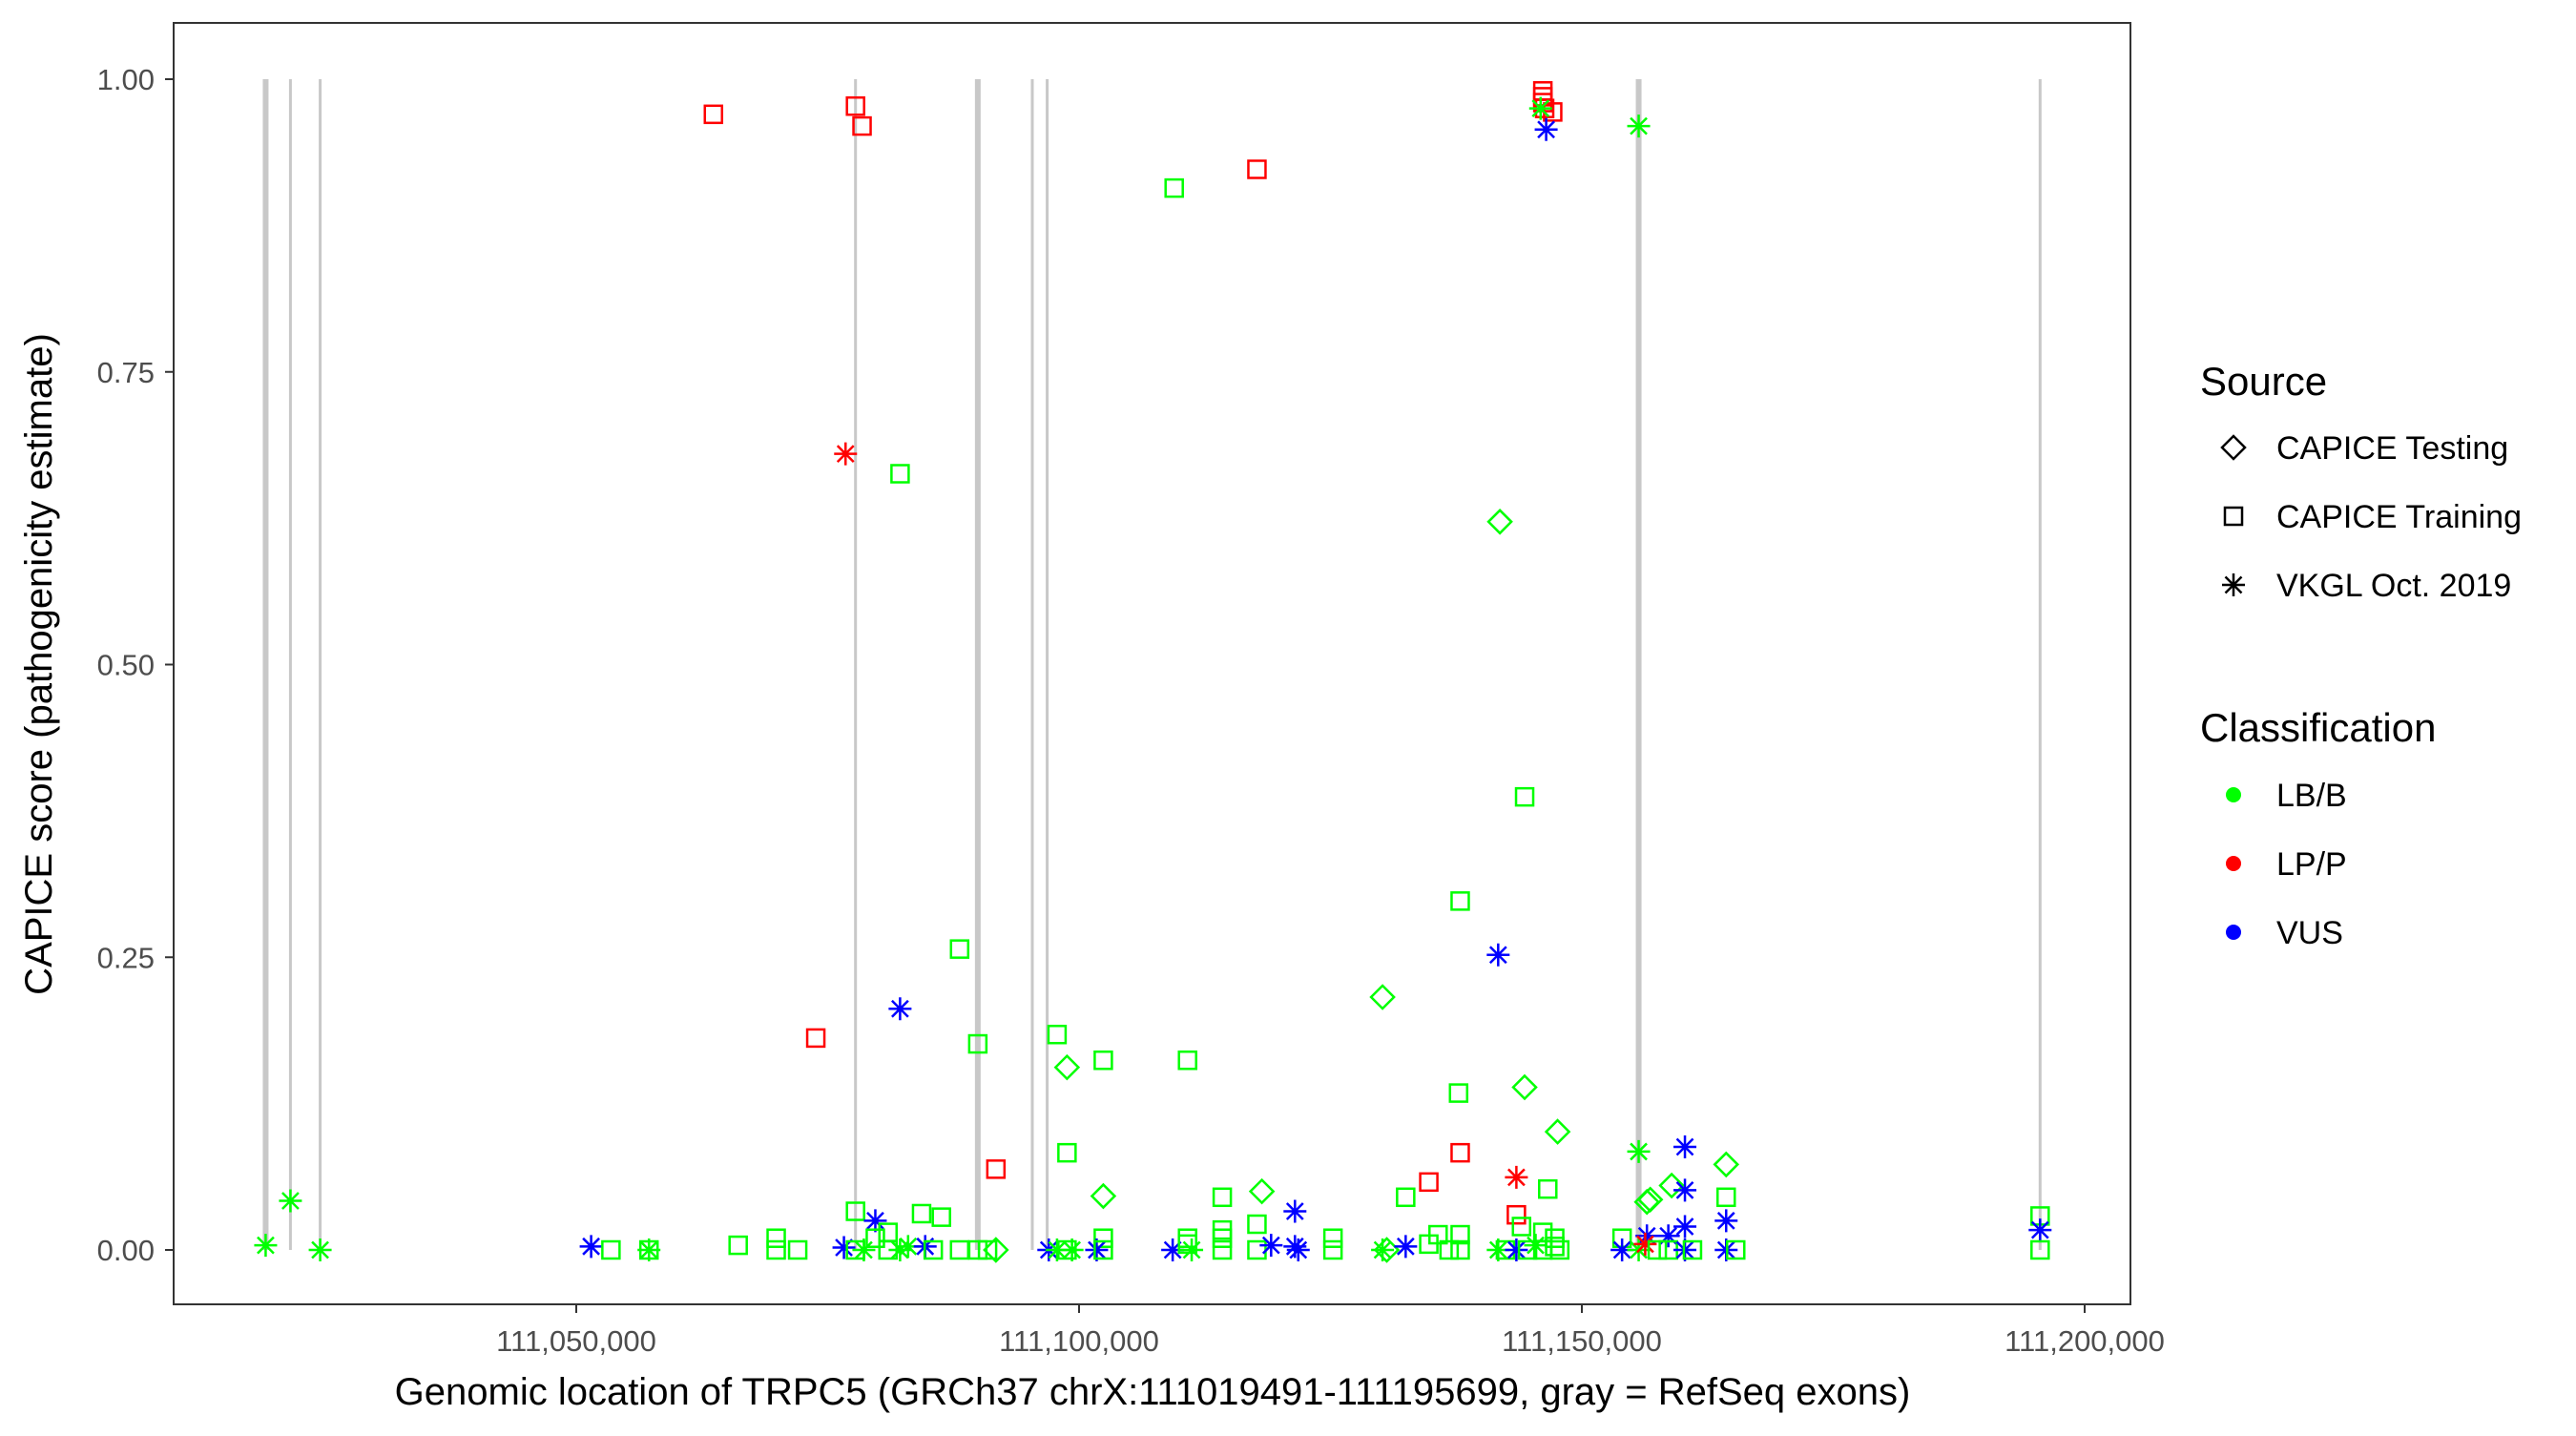  I want to click on y-tick-label: 0.25, so click(126, 957).